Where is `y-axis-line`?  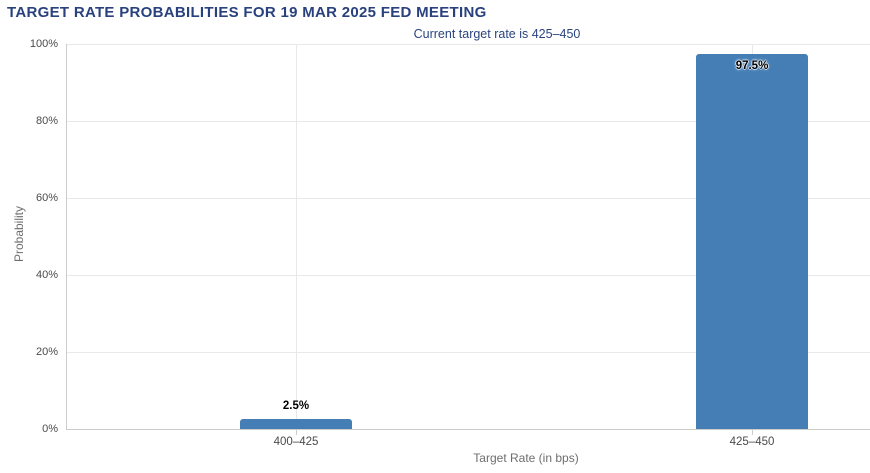
y-axis-line is located at coordinates (66, 237).